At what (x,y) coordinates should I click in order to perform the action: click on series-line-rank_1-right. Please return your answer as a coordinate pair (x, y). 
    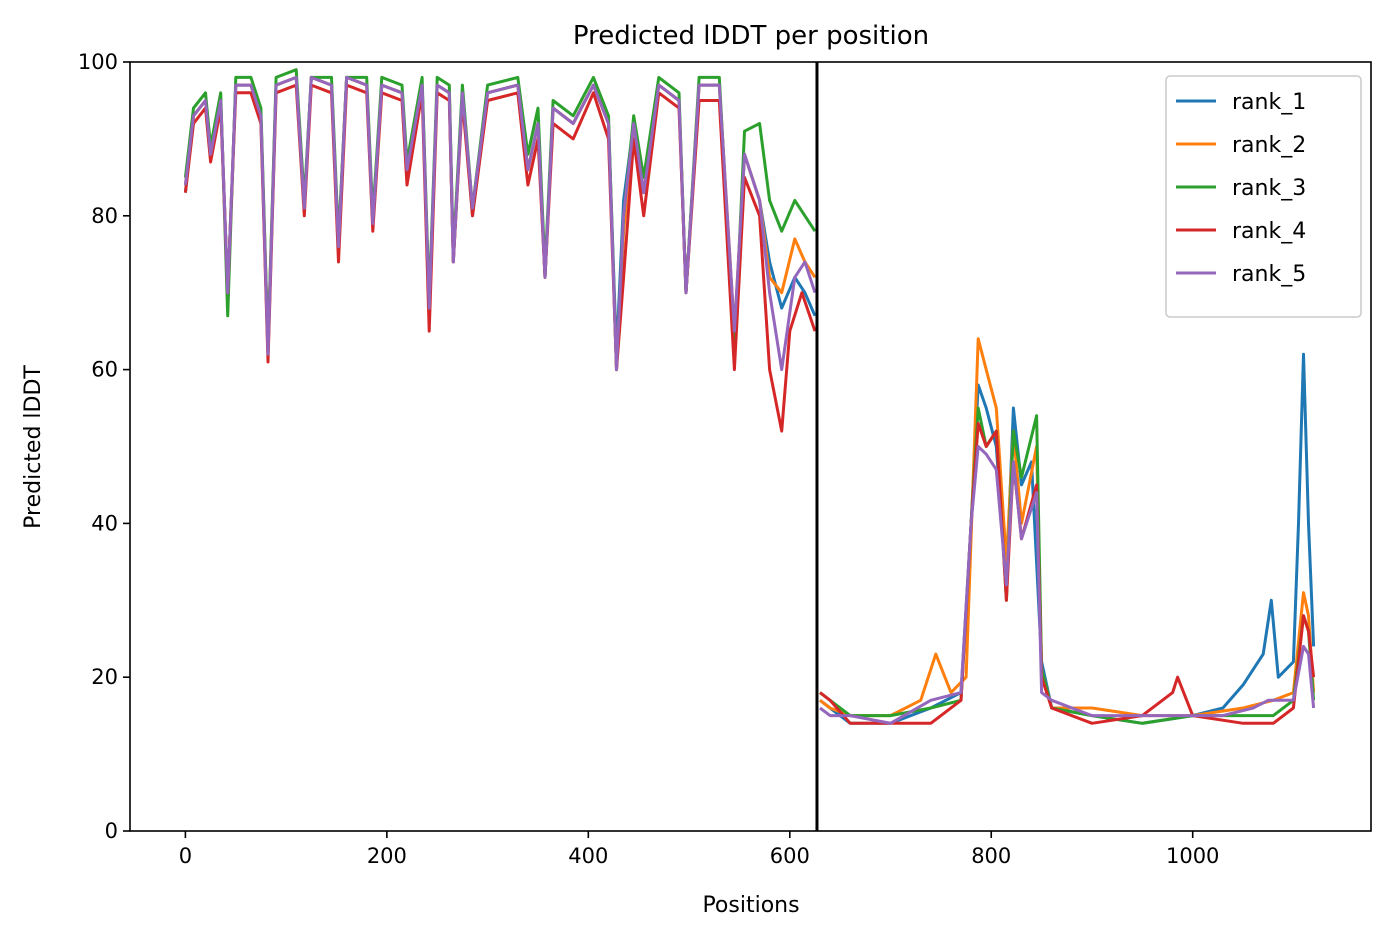
    Looking at the image, I should click on (1067, 538).